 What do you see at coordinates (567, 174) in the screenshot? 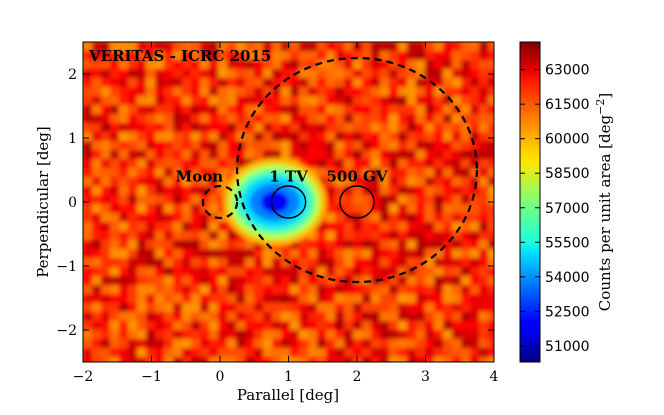
I see `colorbar-tick-label: 58500` at bounding box center [567, 174].